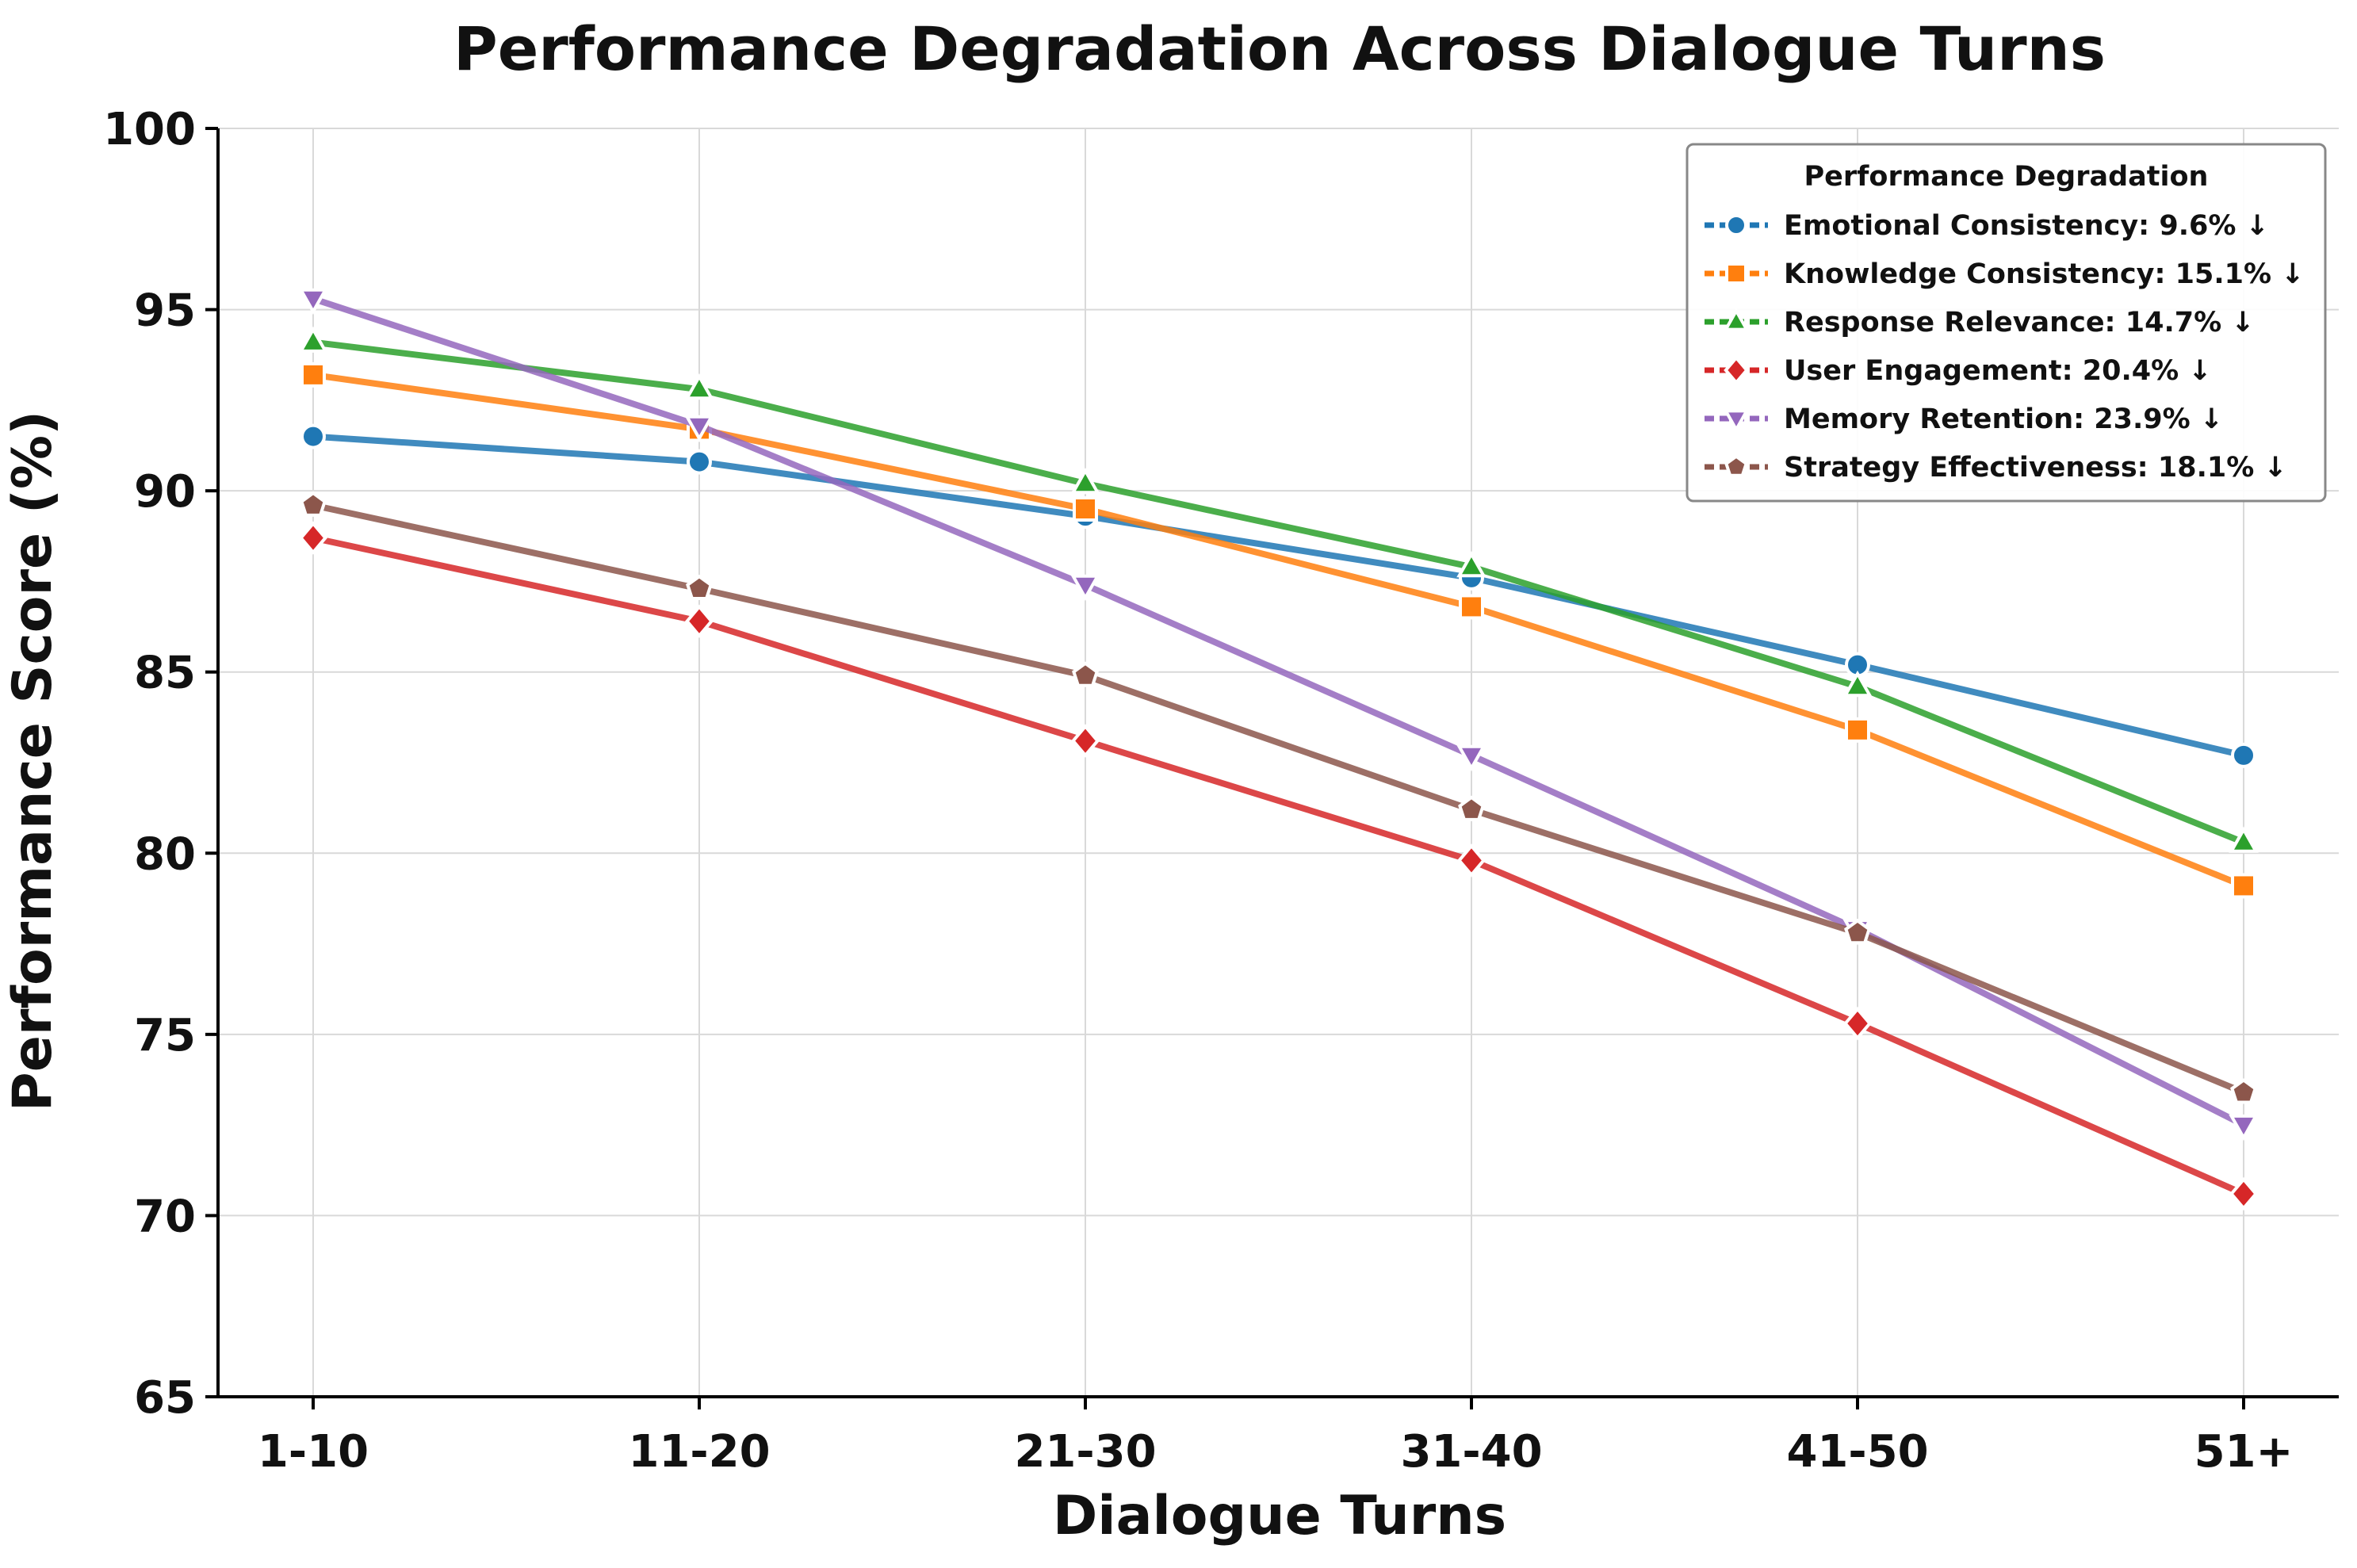 This screenshot has height=1568, width=2357. I want to click on legend-label: Emotional Consistency: 9.6% ↓, so click(2027, 226).